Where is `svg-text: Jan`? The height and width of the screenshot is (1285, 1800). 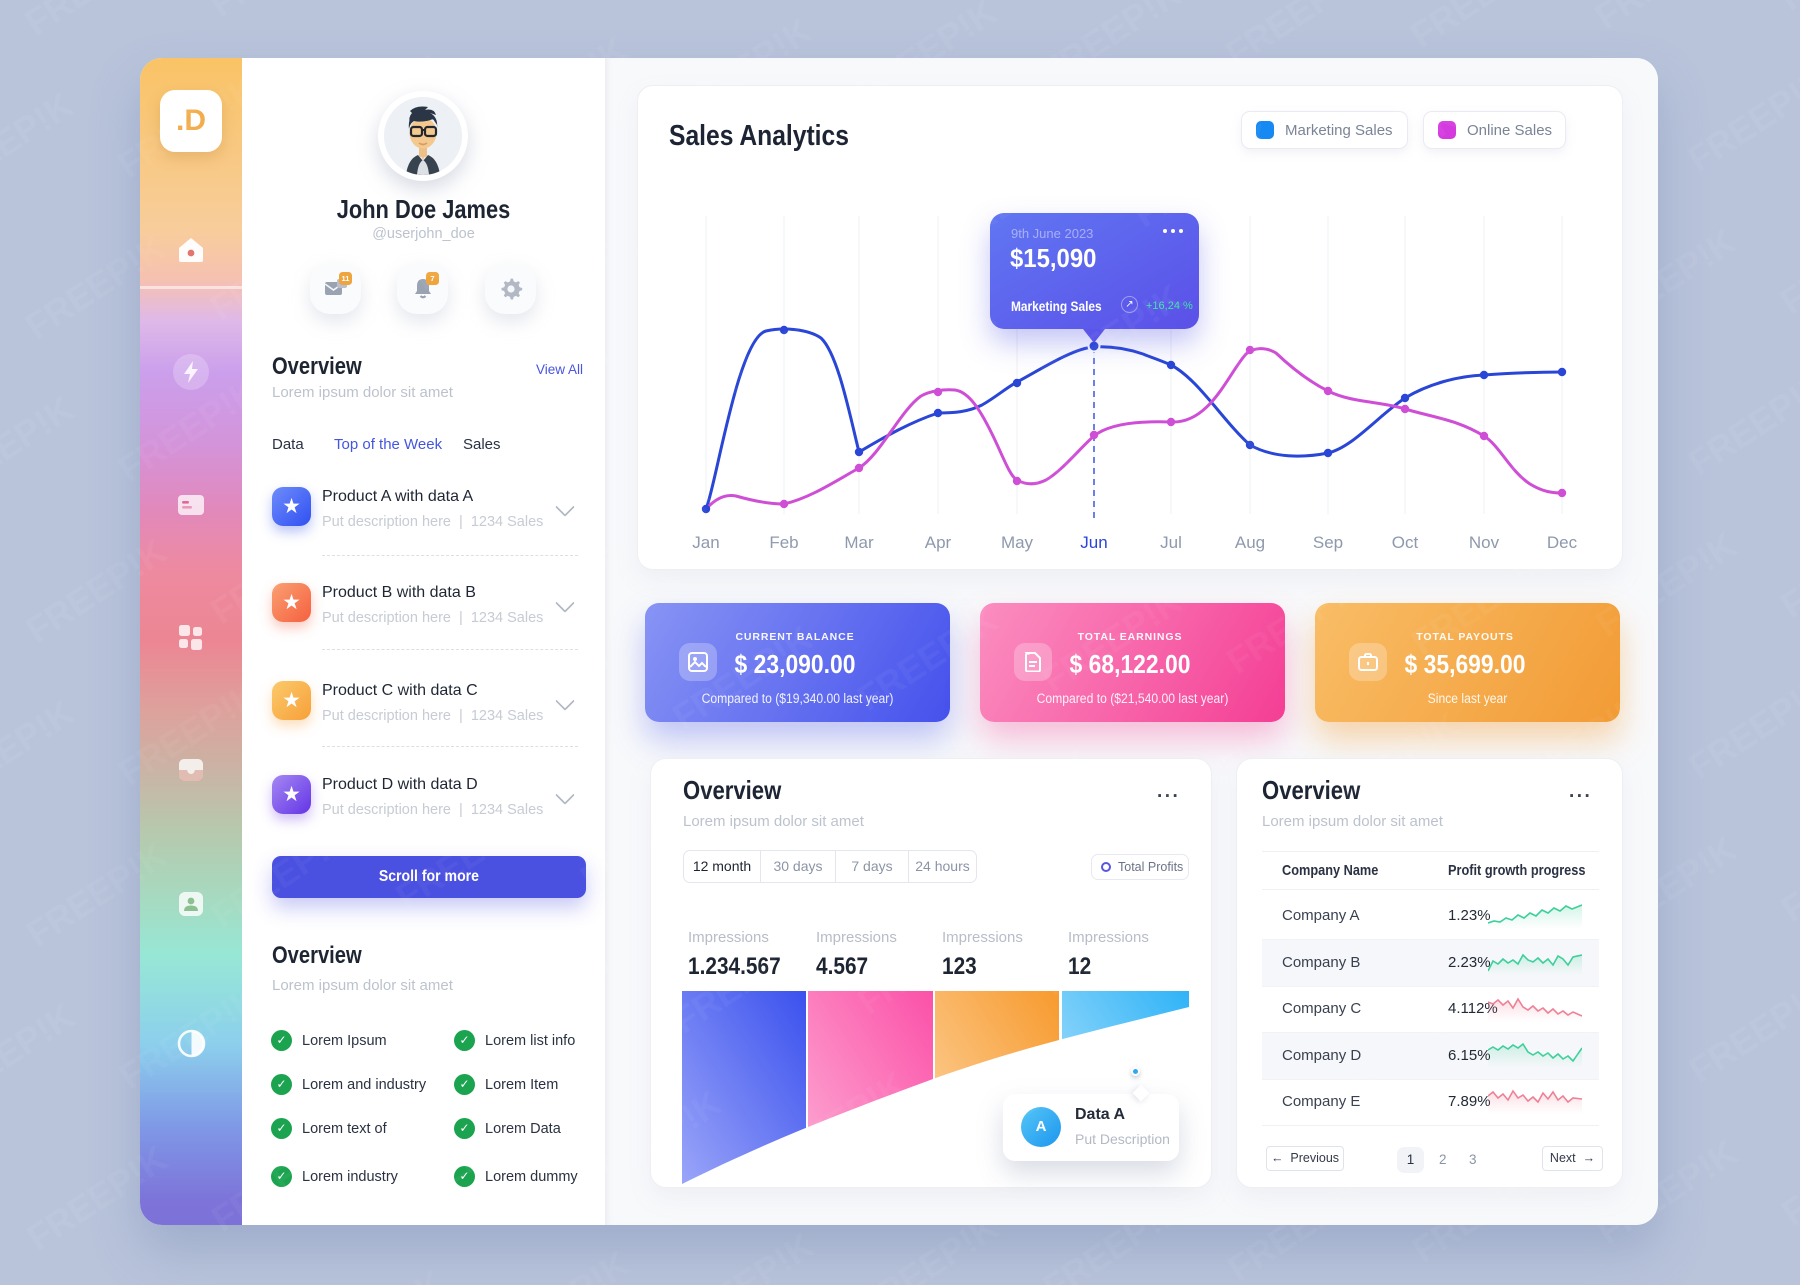
svg-text: Jan is located at coordinates (705, 542).